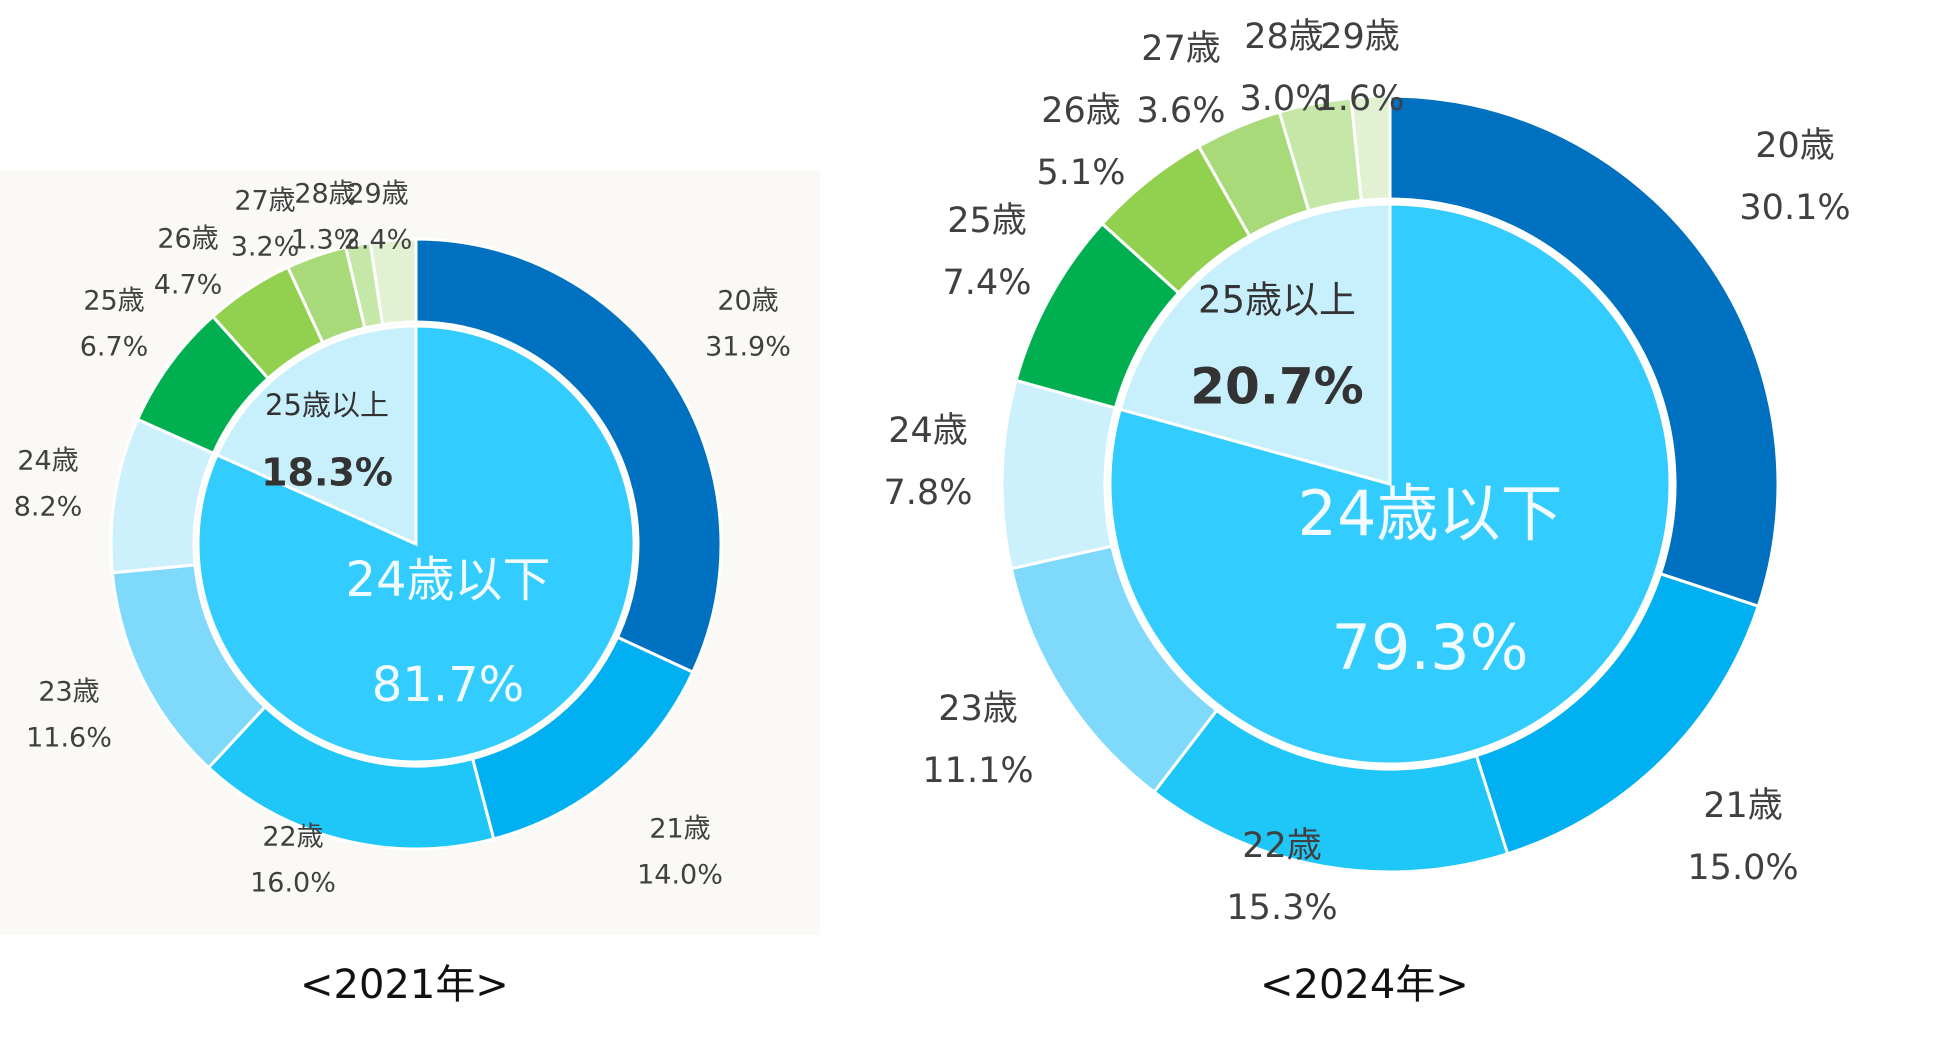  Describe the element at coordinates (325, 240) in the screenshot. I see `outer-value-28: 1.3%` at that location.